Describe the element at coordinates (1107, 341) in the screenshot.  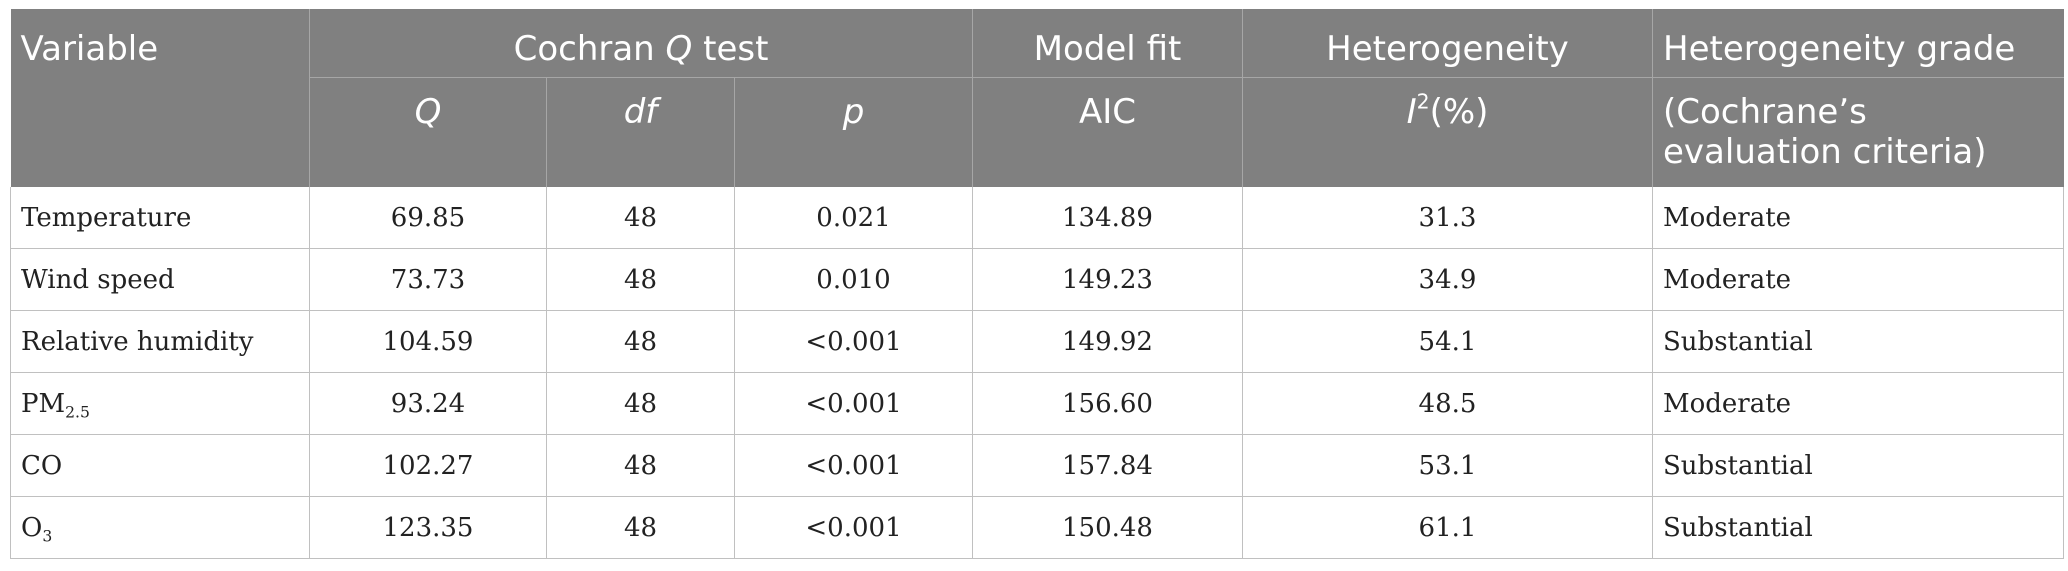
I see `cell-aic: 149.92` at that location.